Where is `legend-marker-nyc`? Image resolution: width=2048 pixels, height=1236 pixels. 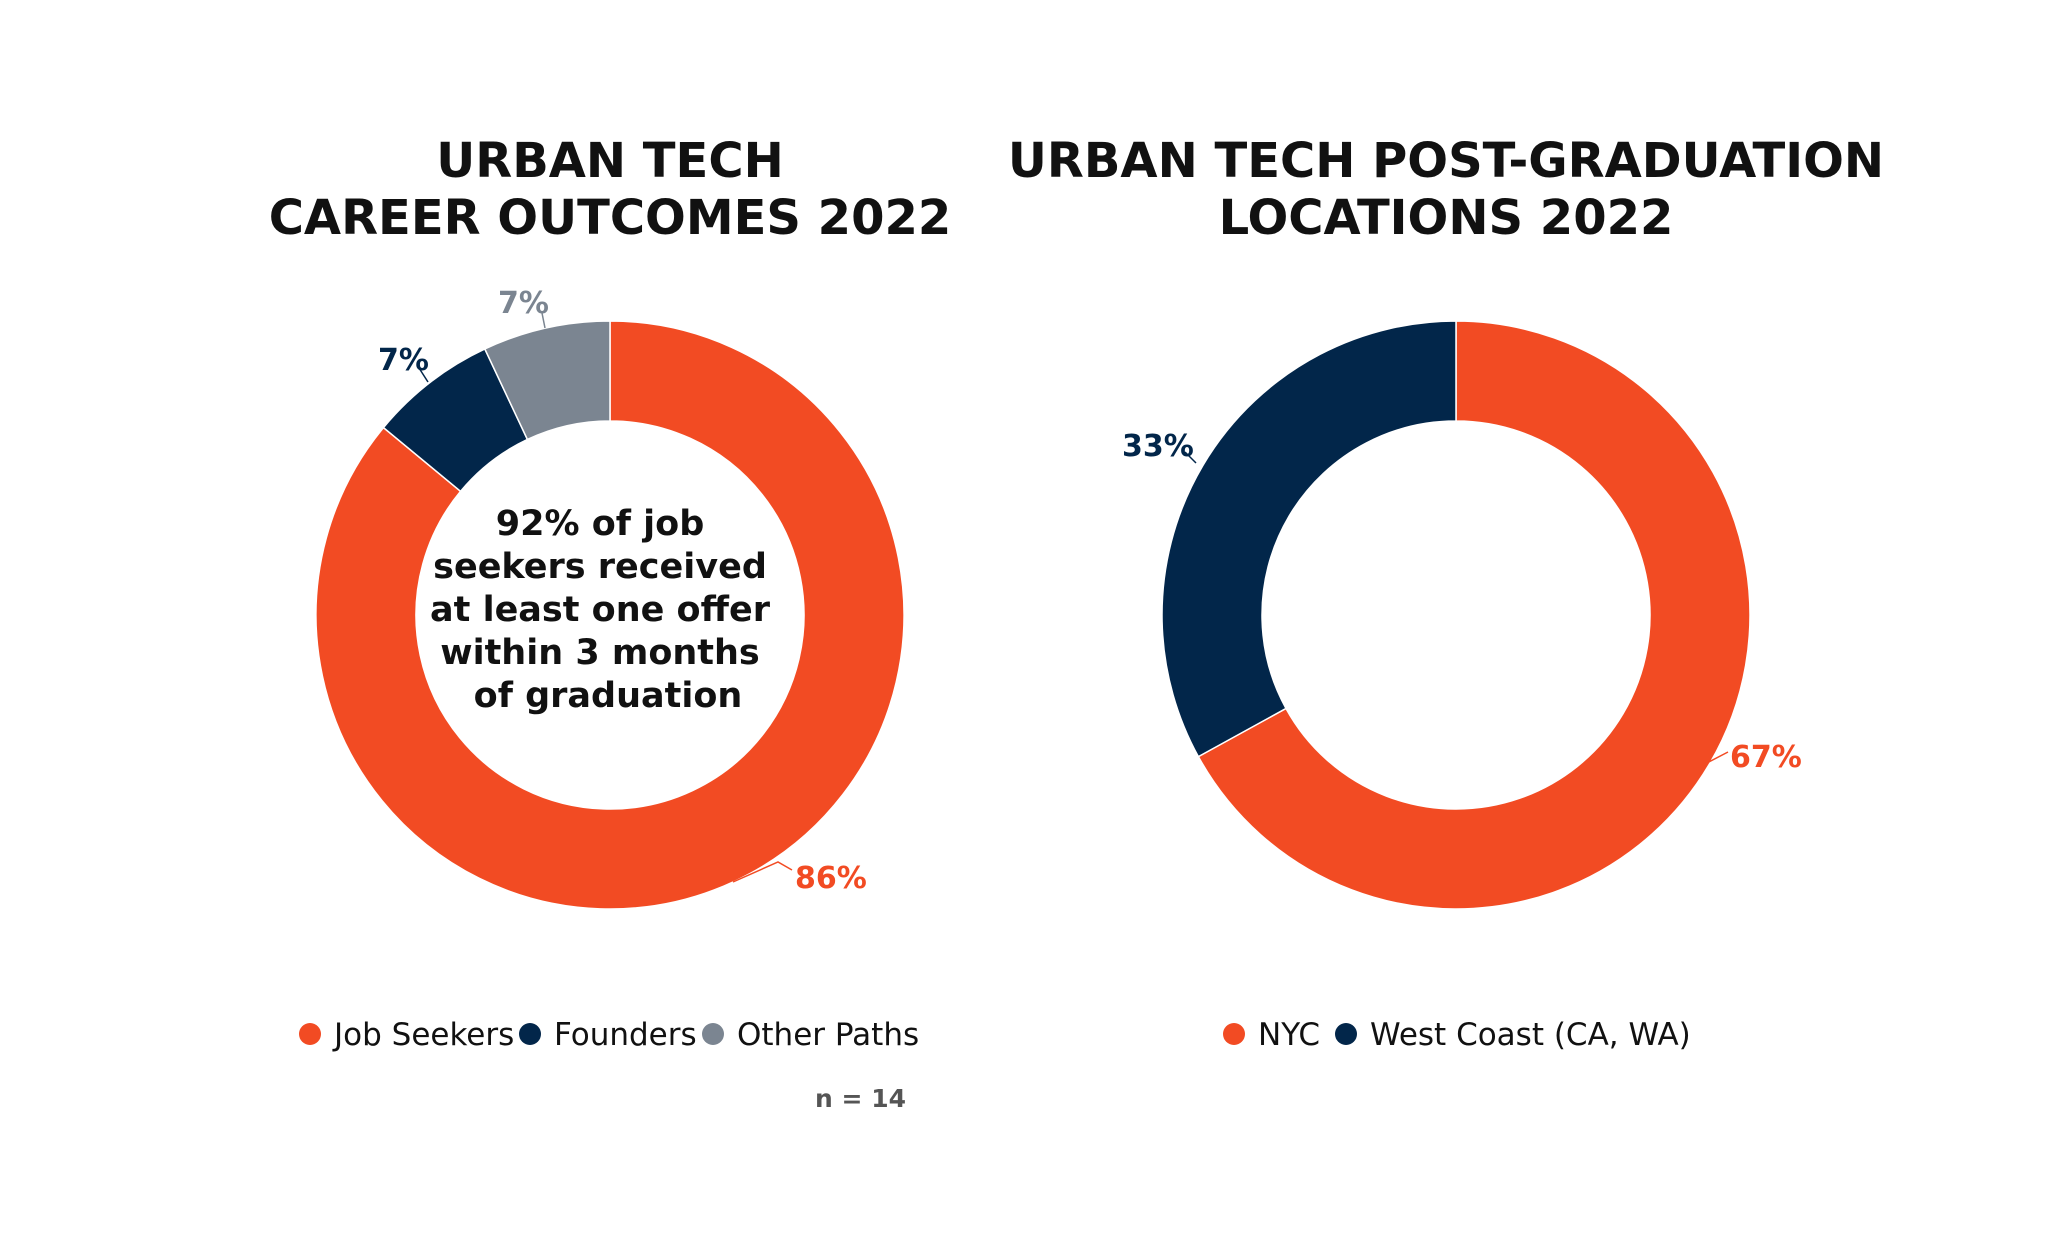 legend-marker-nyc is located at coordinates (1234, 1034).